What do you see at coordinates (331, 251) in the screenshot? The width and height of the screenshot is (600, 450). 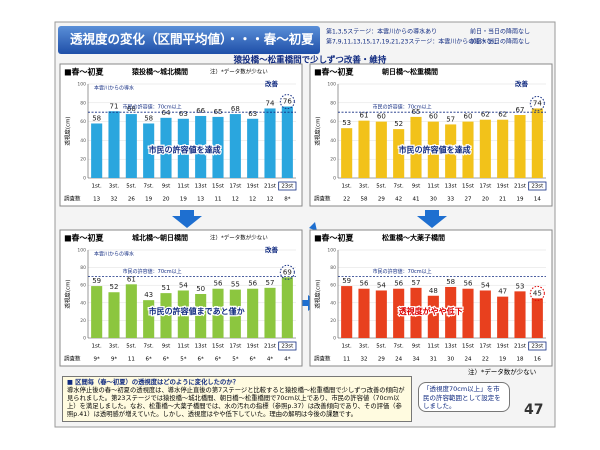 I see `y-tick-label: 100` at bounding box center [331, 251].